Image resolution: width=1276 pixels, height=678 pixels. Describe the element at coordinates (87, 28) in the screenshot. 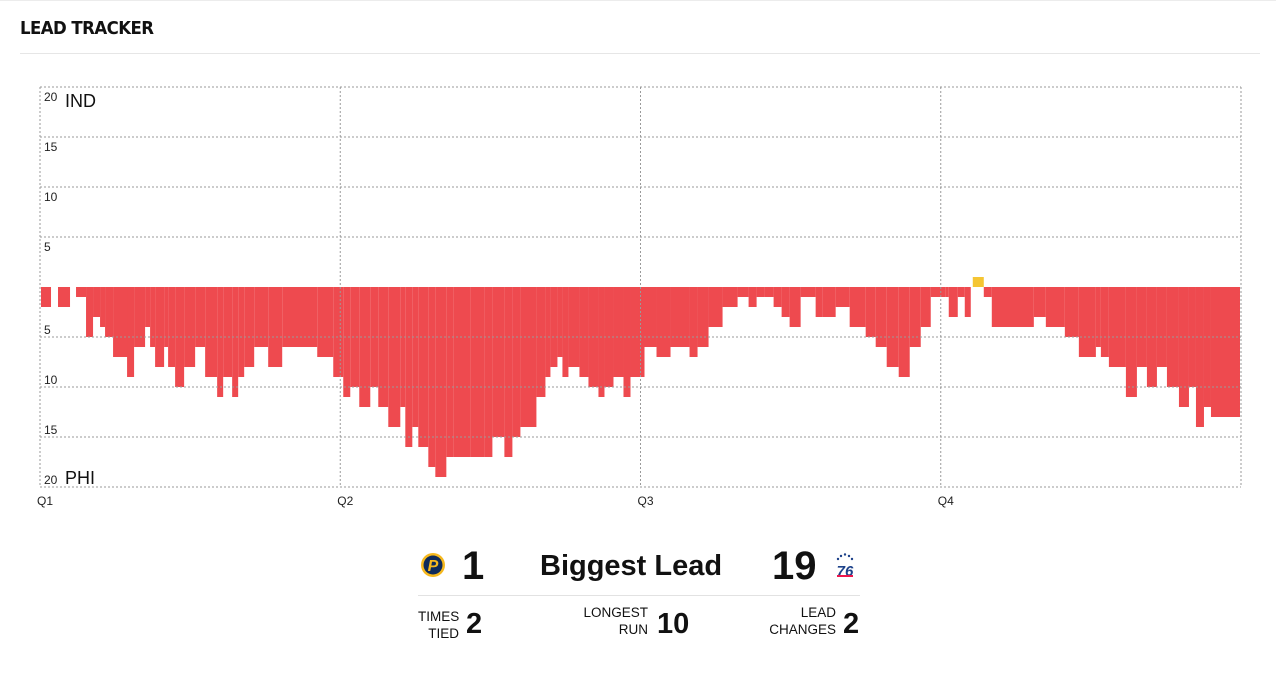

I see `section-title: LEAD TRACKER` at that location.